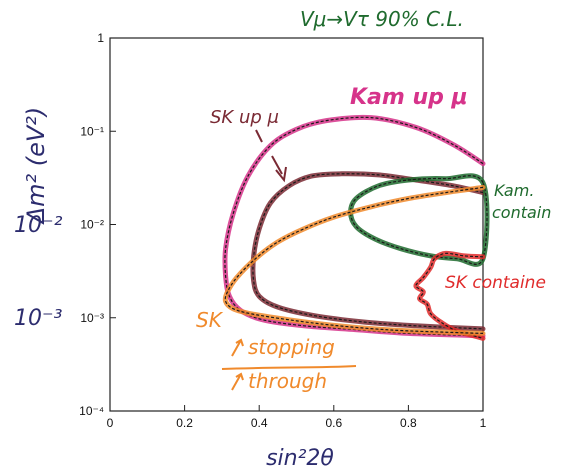 The image size is (571, 473). What do you see at coordinates (333, 423) in the screenshot?
I see `x-tick-label: 0.6` at bounding box center [333, 423].